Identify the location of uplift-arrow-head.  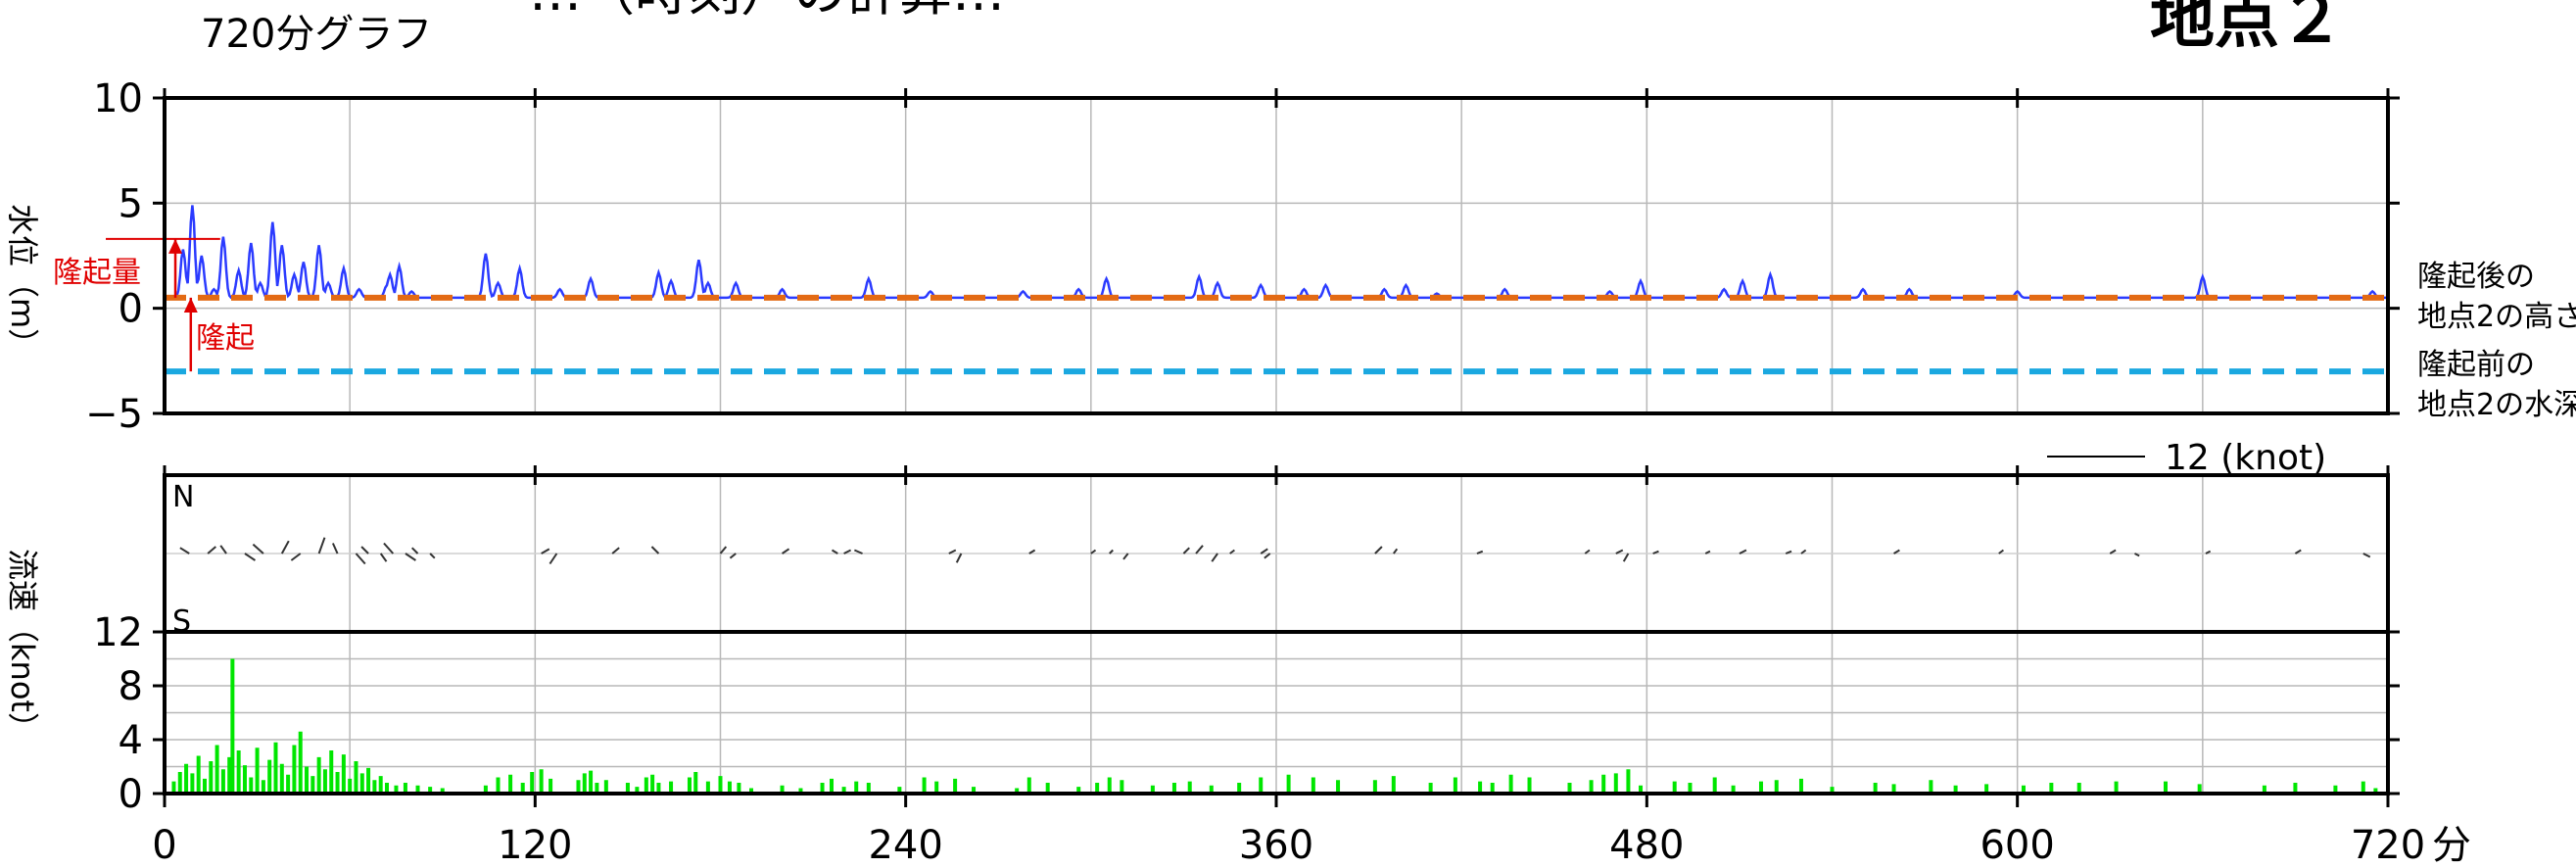
(191, 305).